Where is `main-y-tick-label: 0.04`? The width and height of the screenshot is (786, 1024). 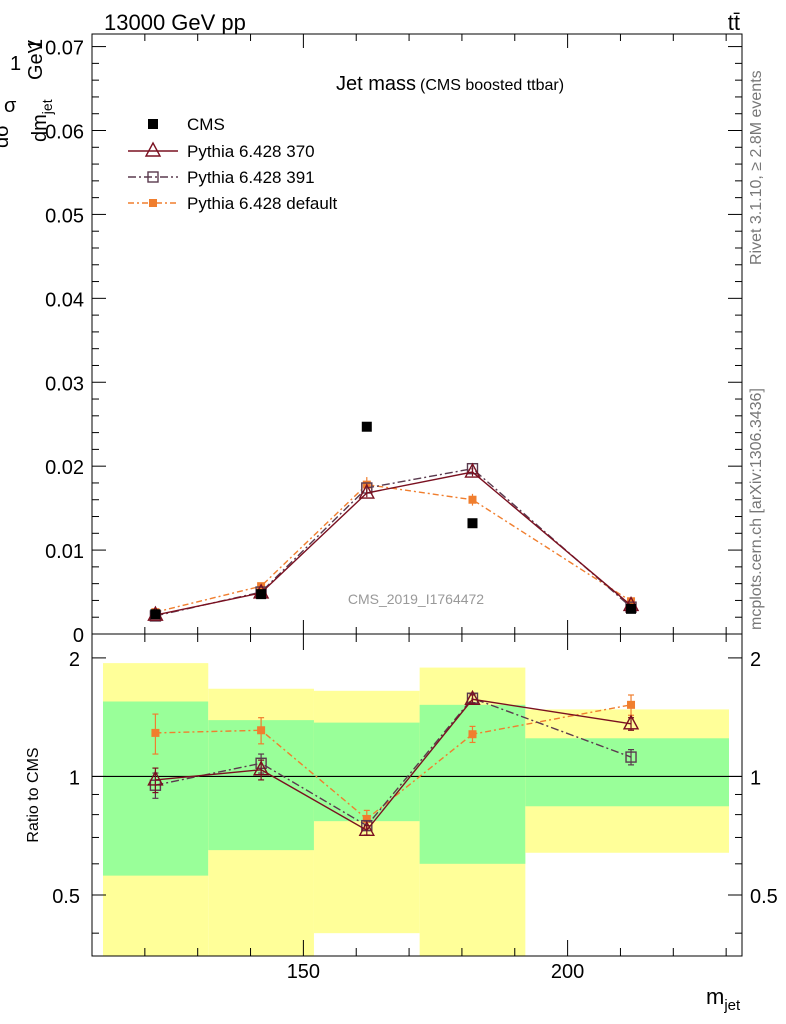
main-y-tick-label: 0.04 is located at coordinates (64, 300).